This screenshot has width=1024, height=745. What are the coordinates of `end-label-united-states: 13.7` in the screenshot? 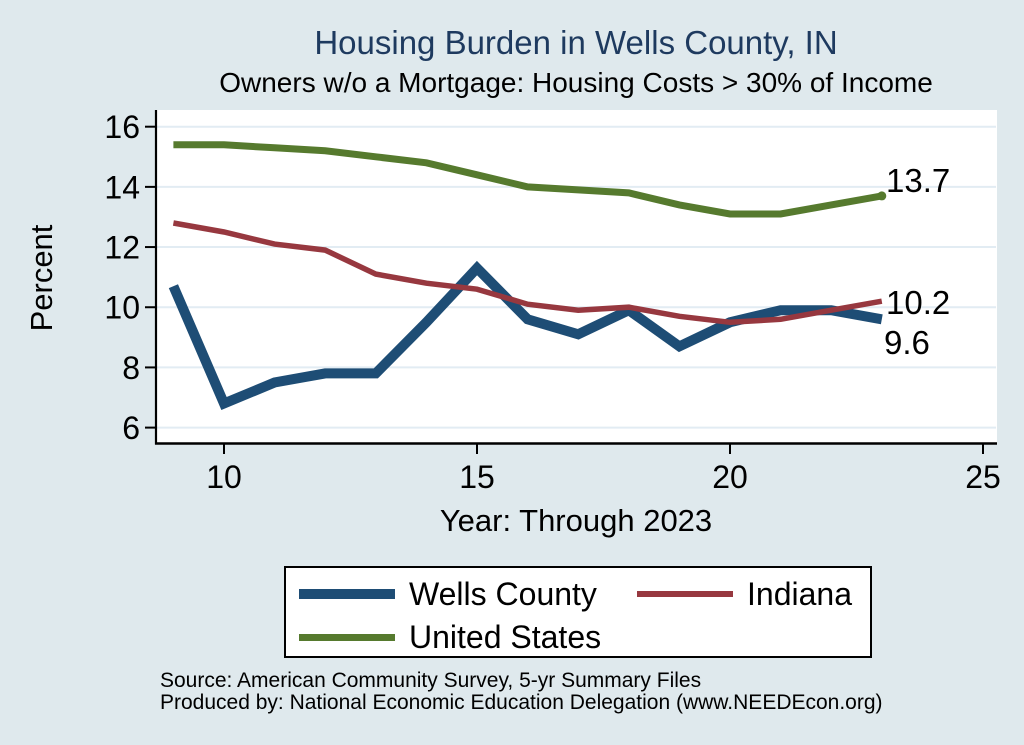 It's located at (918, 180).